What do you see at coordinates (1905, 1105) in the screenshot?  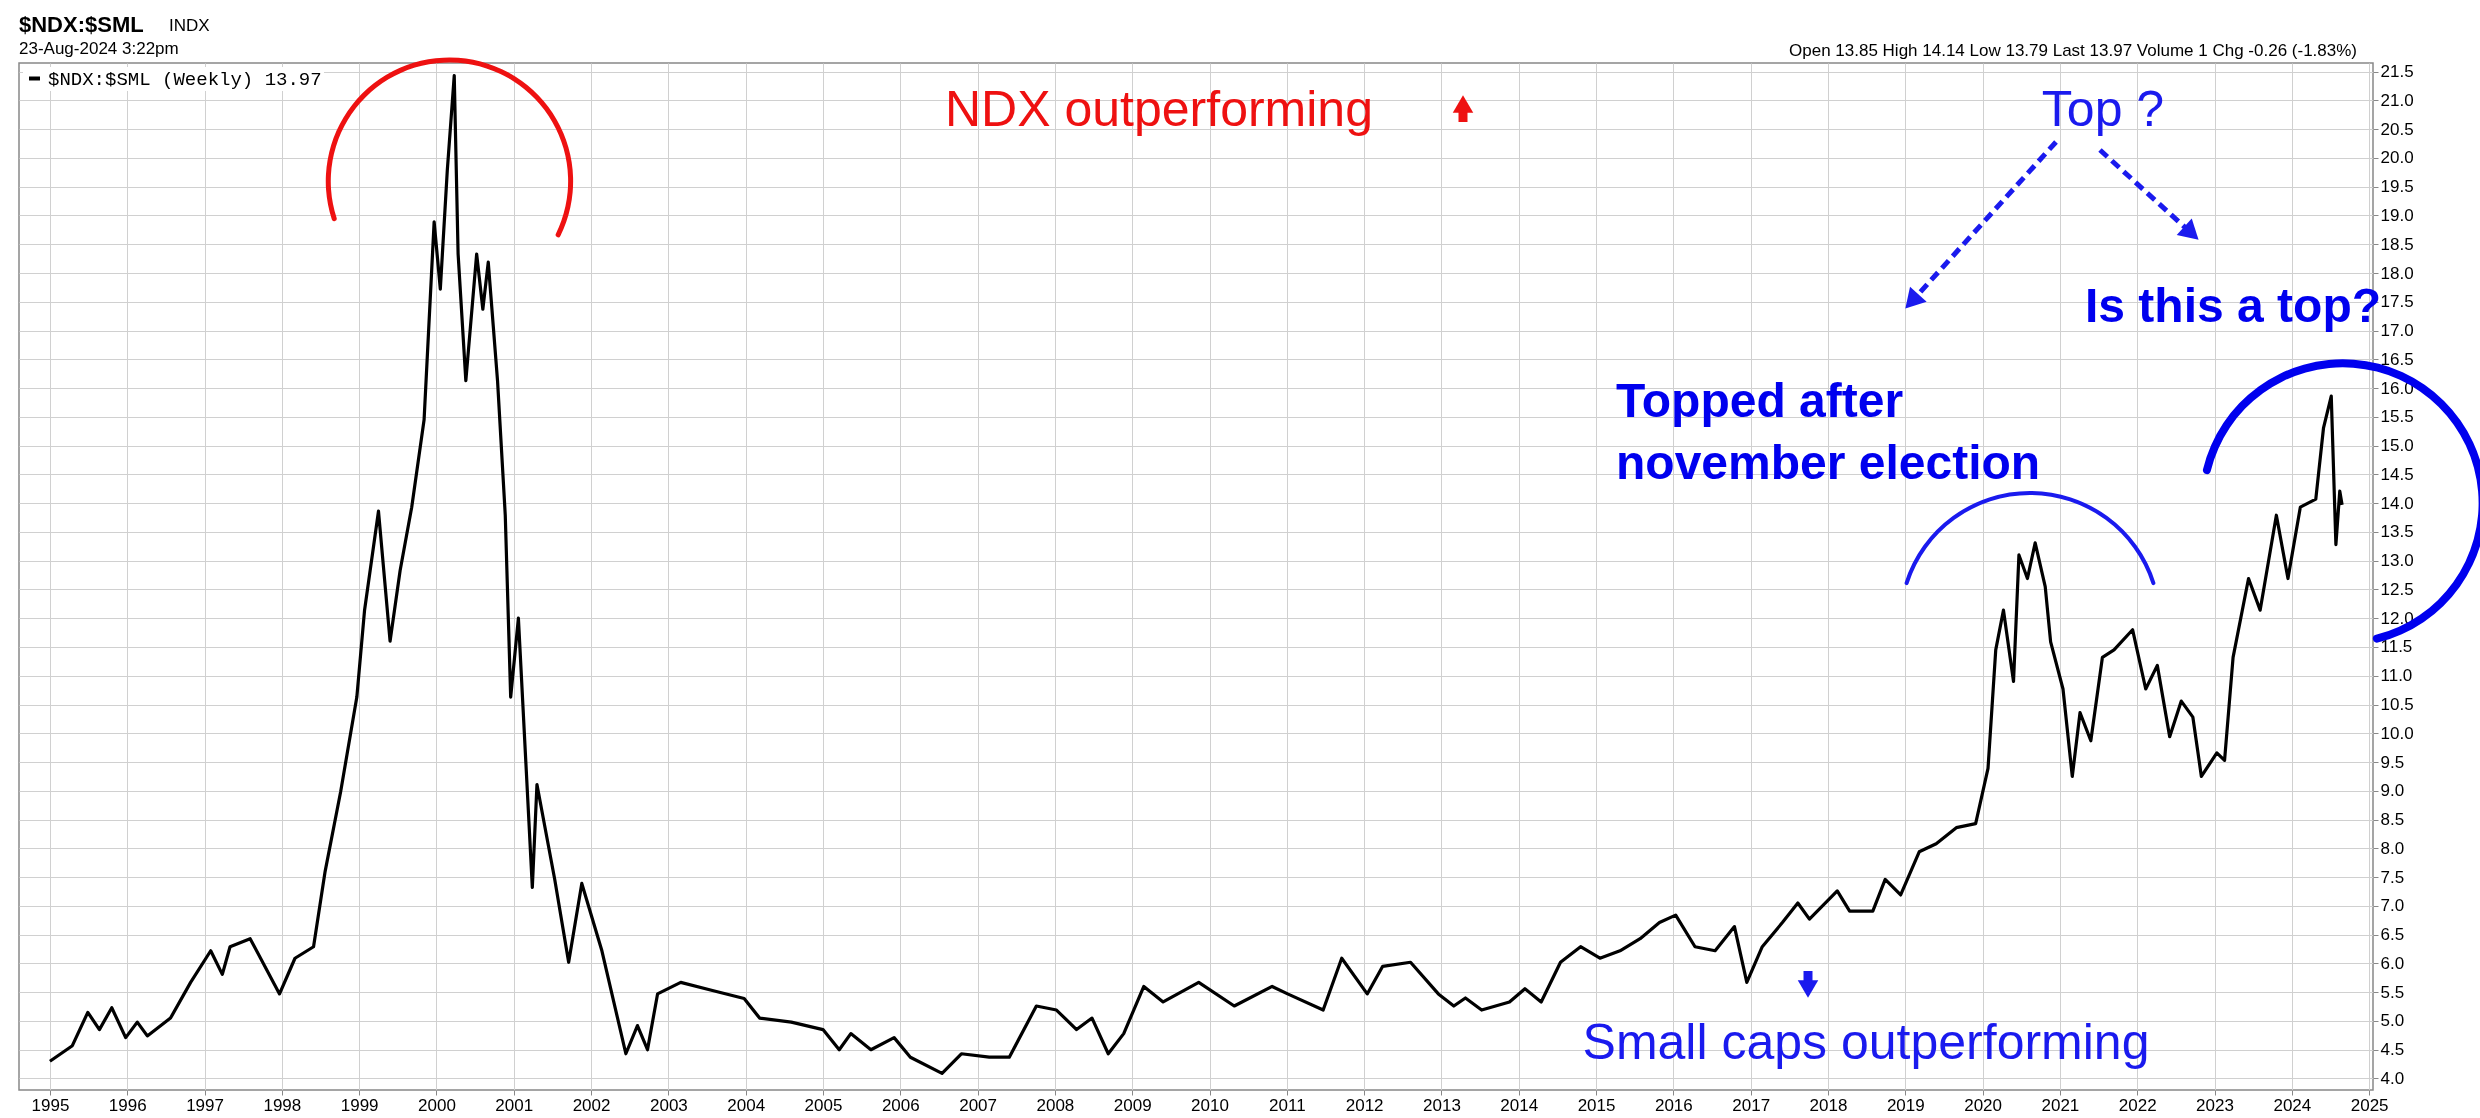 I see `x-tick-label: 2019` at bounding box center [1905, 1105].